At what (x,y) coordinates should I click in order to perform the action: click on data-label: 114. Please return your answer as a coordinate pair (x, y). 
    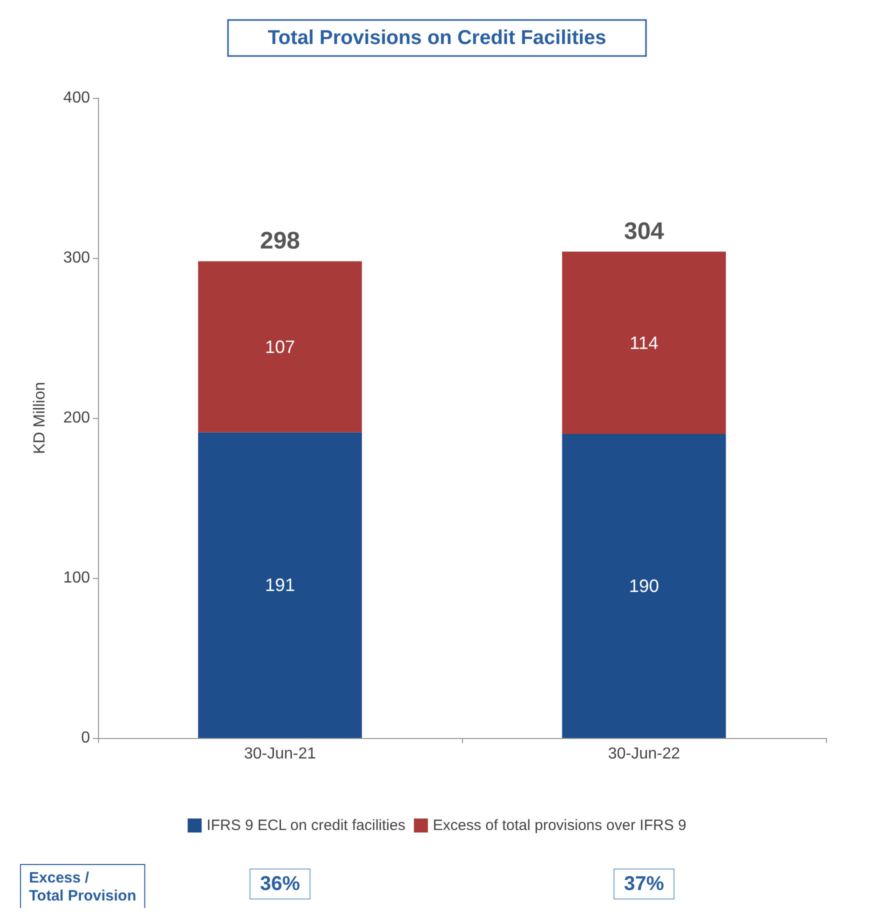
    Looking at the image, I should click on (644, 342).